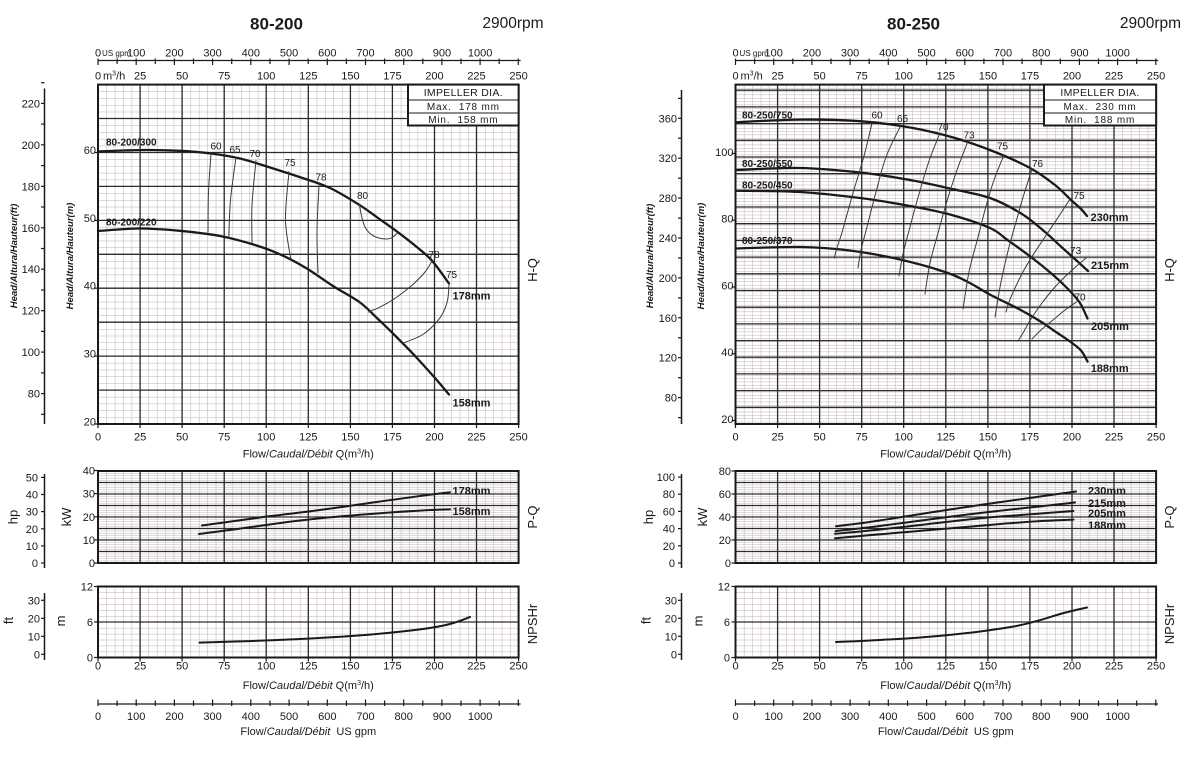 The height and width of the screenshot is (759, 1200). I want to click on svg-text: 160, so click(31, 229).